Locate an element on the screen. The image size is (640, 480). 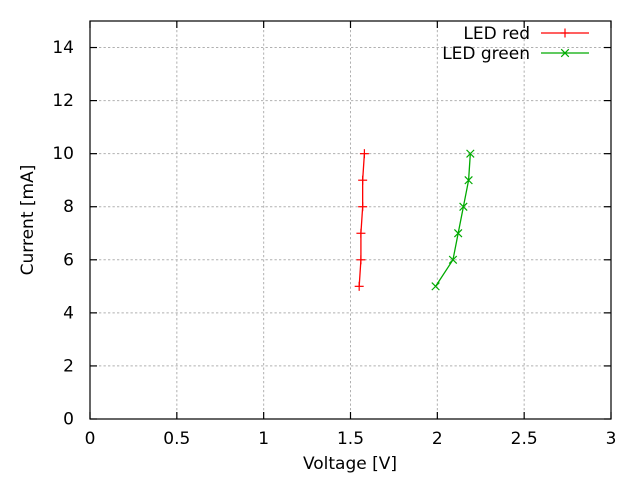
y-tick-label: 14 is located at coordinates (63, 48).